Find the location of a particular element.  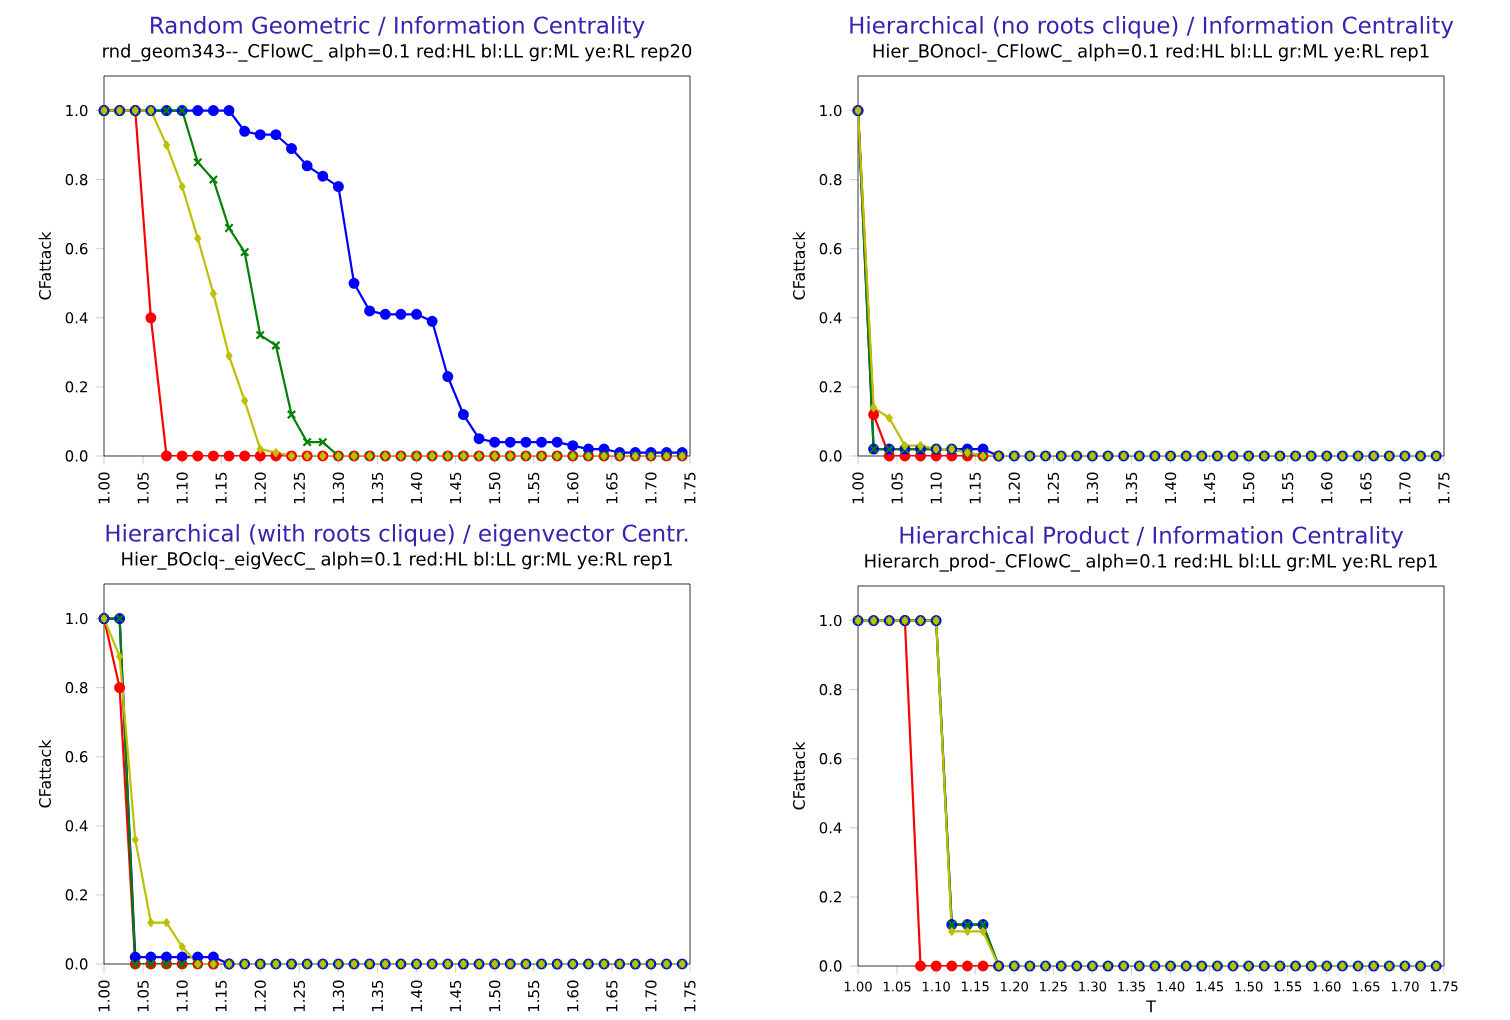

chart-subtitle: Hier_BOclq-_eigVecC_ alph=0.1 red:HL bl:LL gr:ML ye:RL rep1 is located at coordinates (397, 560).